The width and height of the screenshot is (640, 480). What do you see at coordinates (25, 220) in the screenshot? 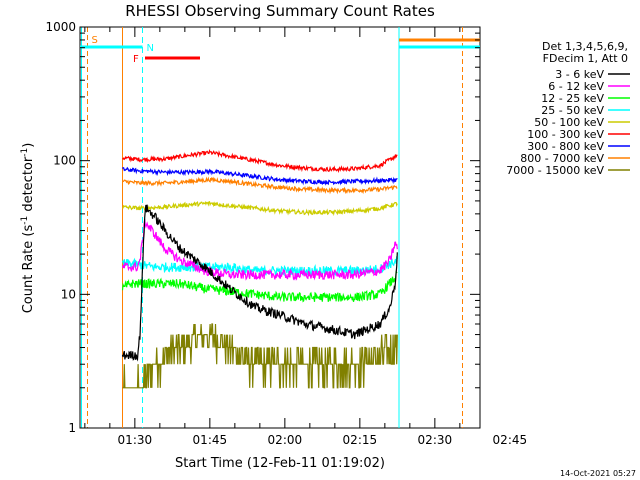
I see `y-axis-label-sup1: -1` at bounding box center [25, 220].